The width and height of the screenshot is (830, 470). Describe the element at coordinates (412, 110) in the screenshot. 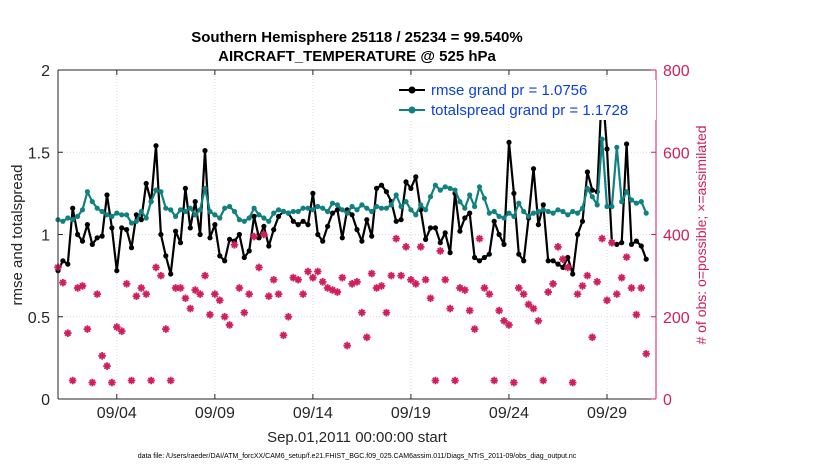

I see `legend-spread-marker` at that location.